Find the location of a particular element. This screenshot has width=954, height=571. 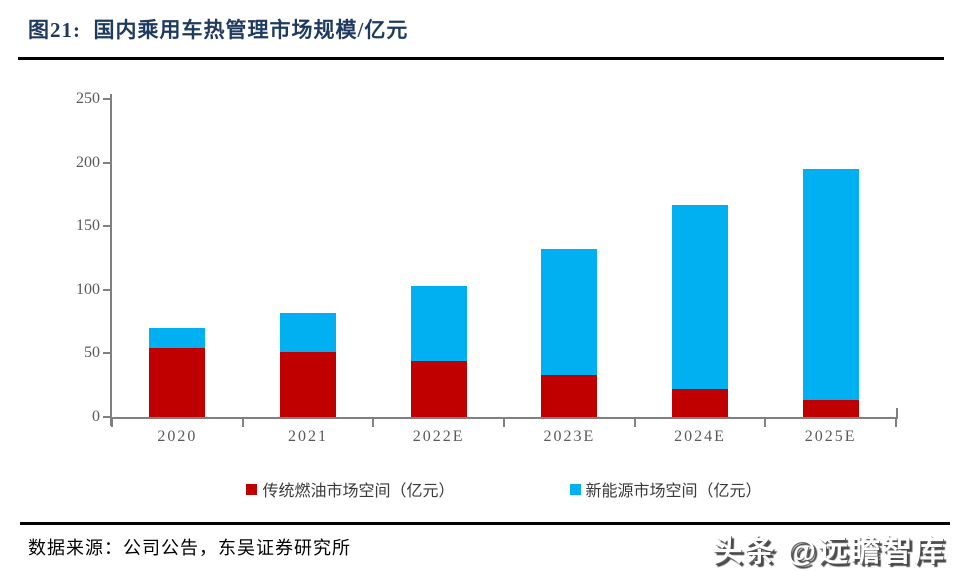

legend-item-new-energy: 新能源市场空间（亿元） is located at coordinates (665, 489).